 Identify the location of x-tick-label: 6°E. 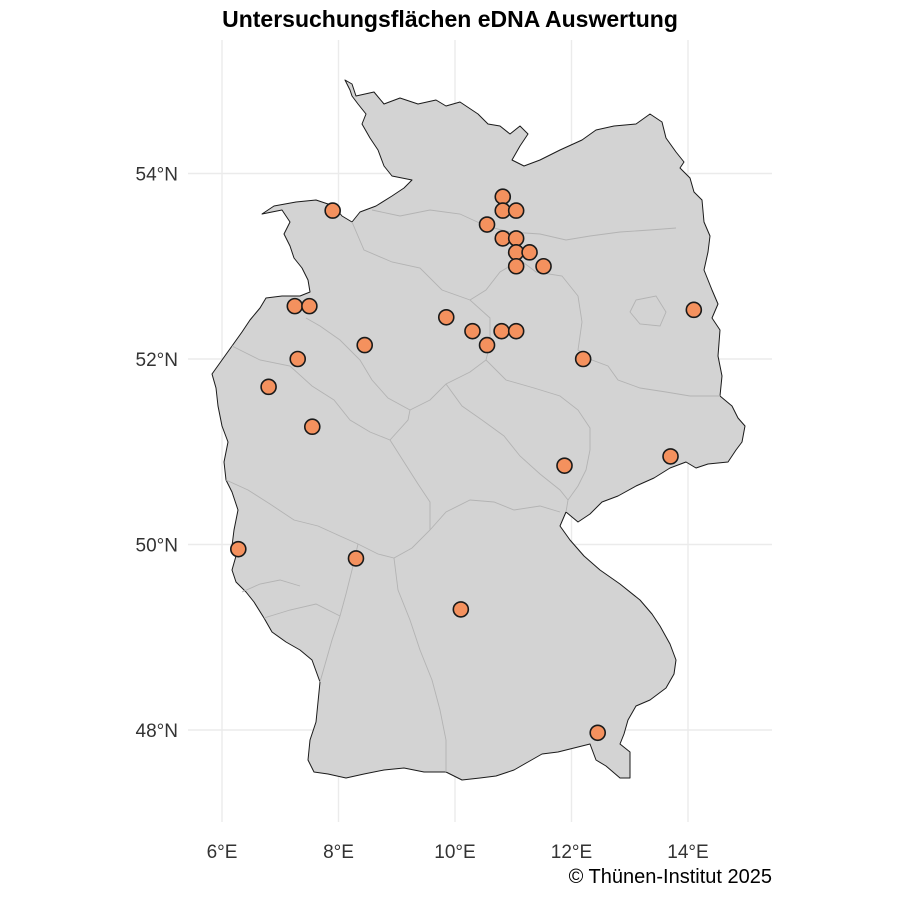
(222, 852).